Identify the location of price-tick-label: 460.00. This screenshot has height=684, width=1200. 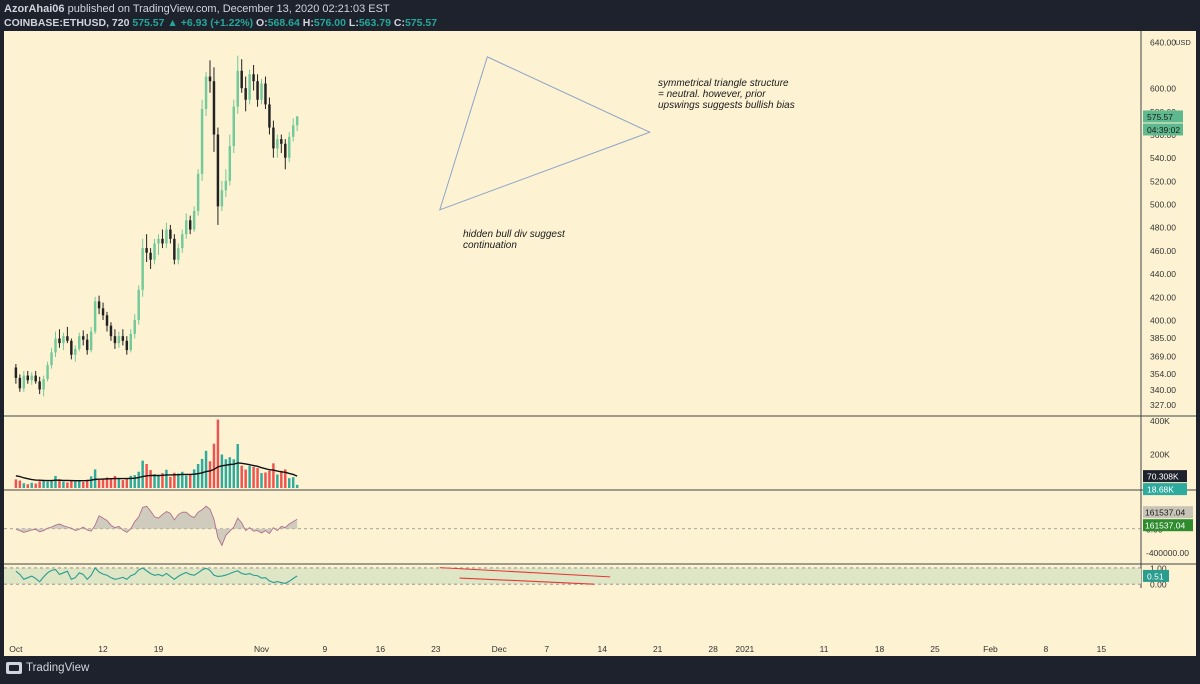
(1163, 251).